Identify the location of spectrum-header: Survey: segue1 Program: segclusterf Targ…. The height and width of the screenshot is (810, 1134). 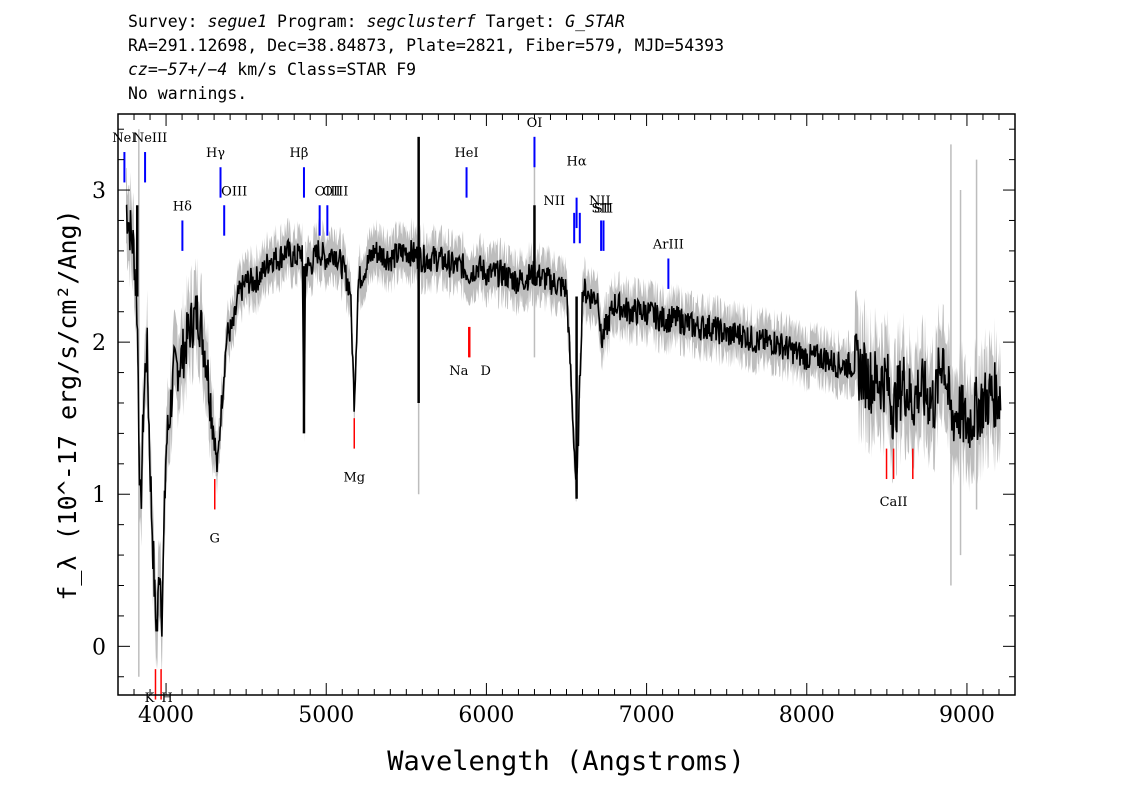
(426, 58).